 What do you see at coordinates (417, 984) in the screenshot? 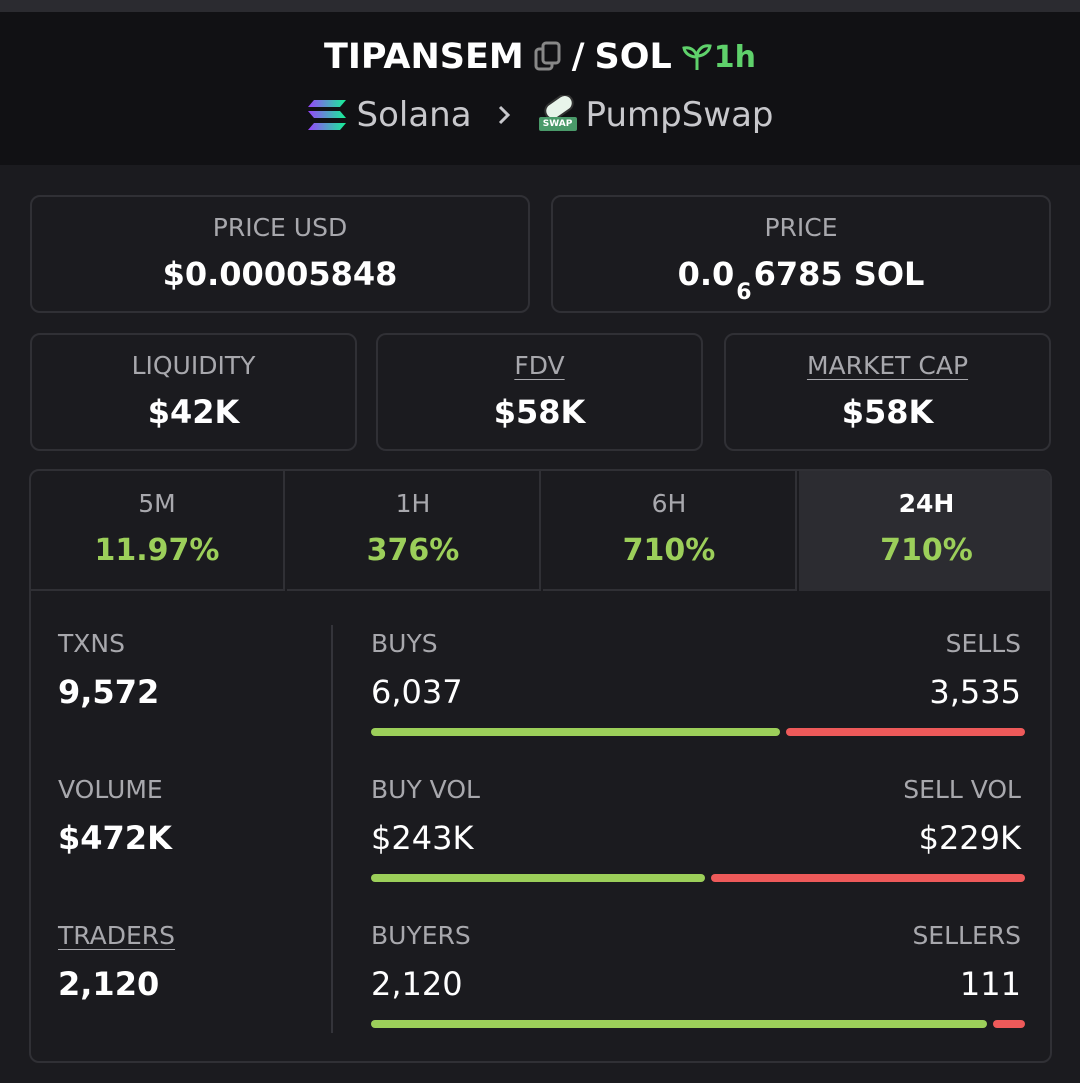
I see `split-left-value: 2,120` at bounding box center [417, 984].